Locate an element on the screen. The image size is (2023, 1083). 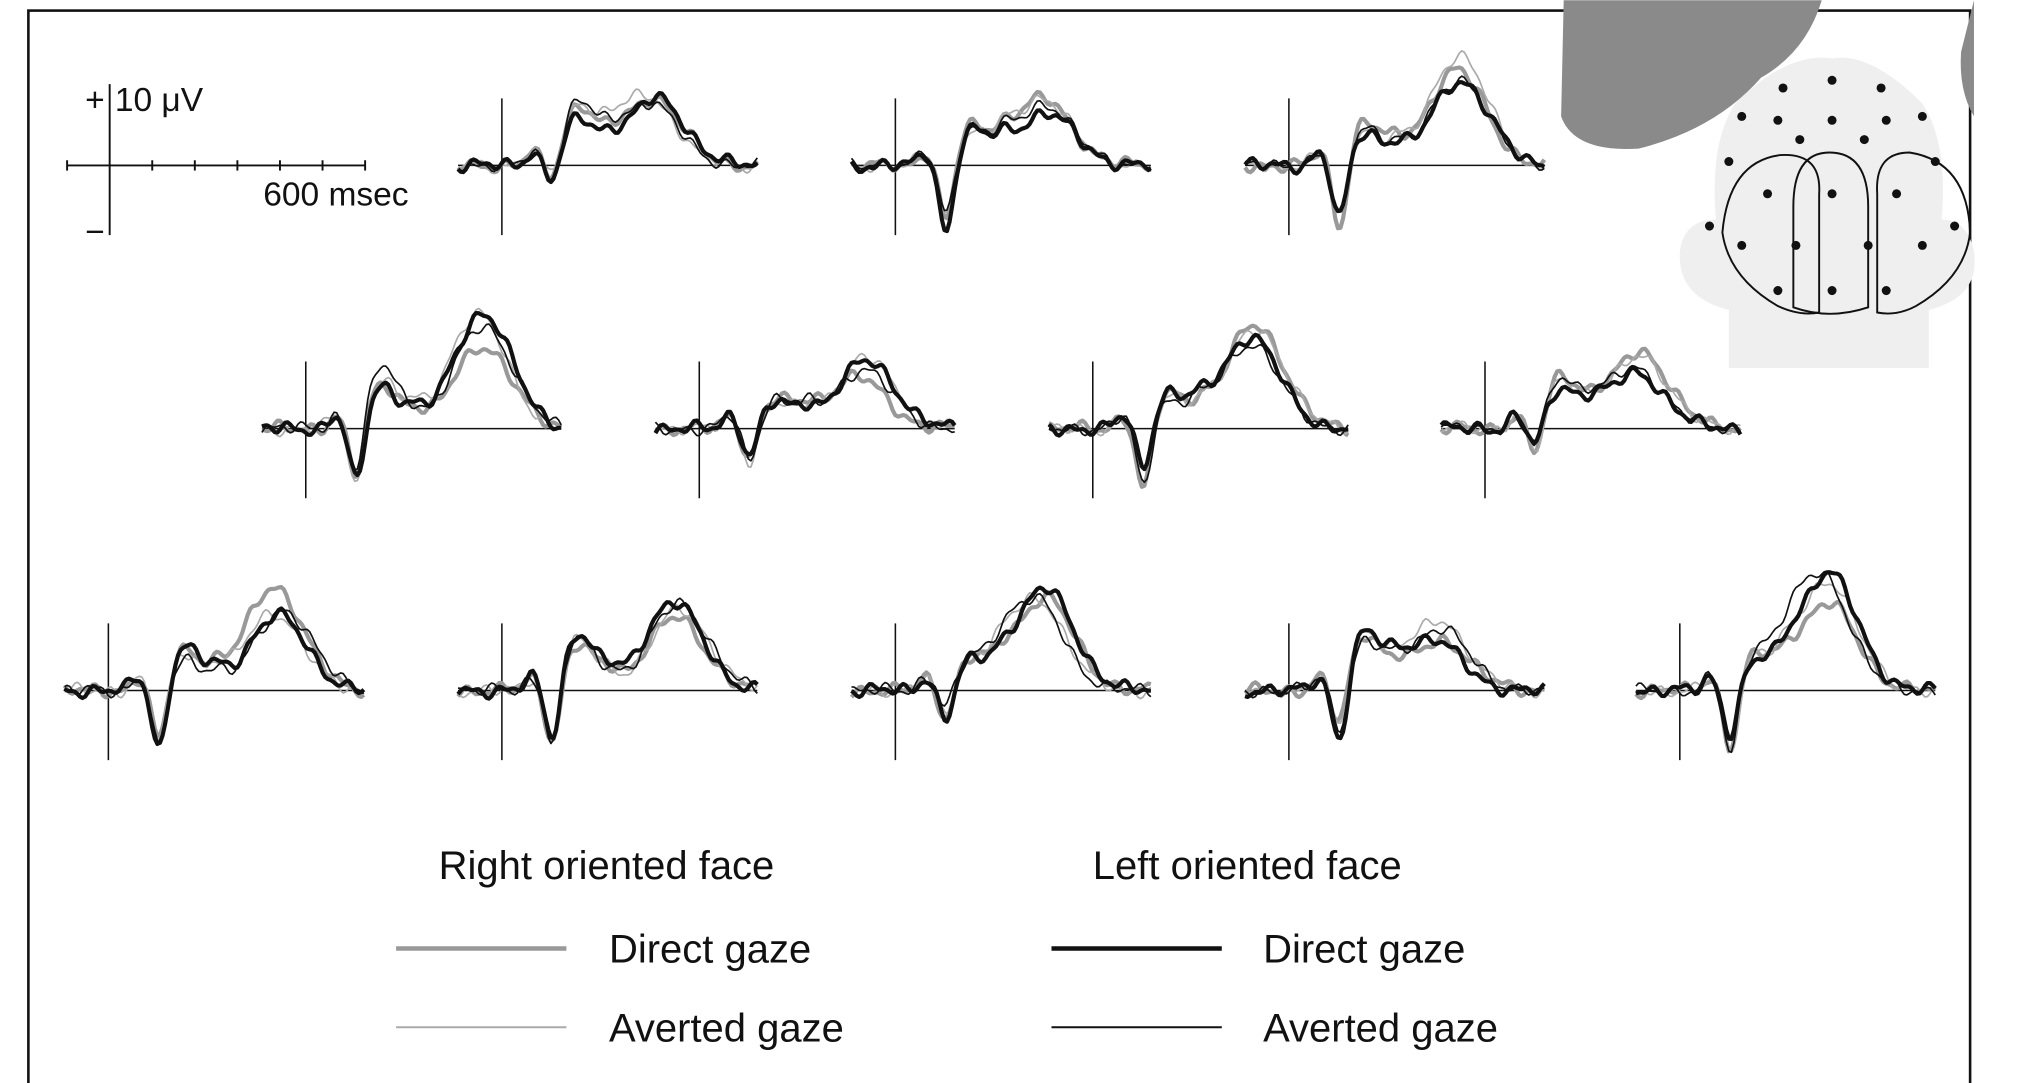
legend-title: Right oriented face is located at coordinates (607, 866).